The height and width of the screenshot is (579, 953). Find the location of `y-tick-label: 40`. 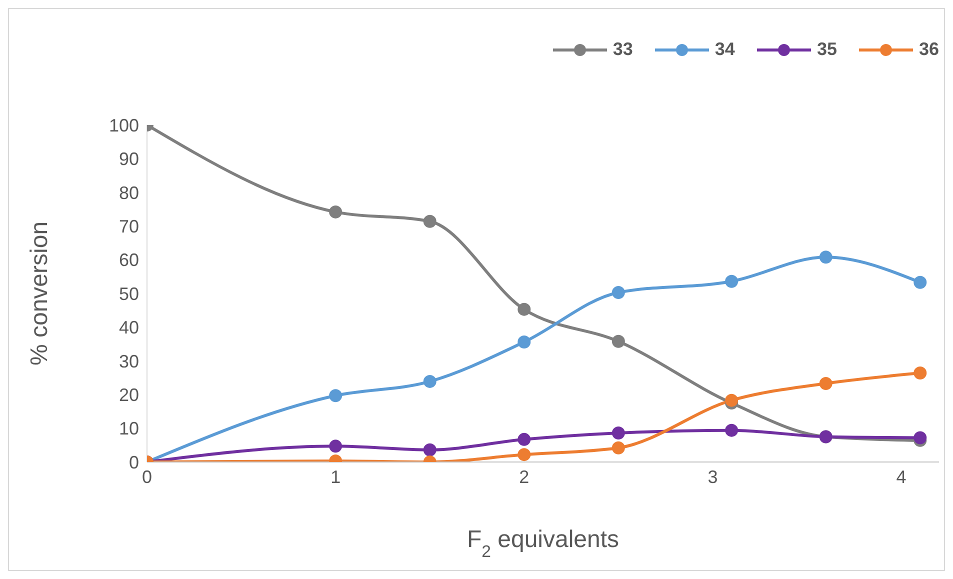

y-tick-label: 40 is located at coordinates (128, 328).